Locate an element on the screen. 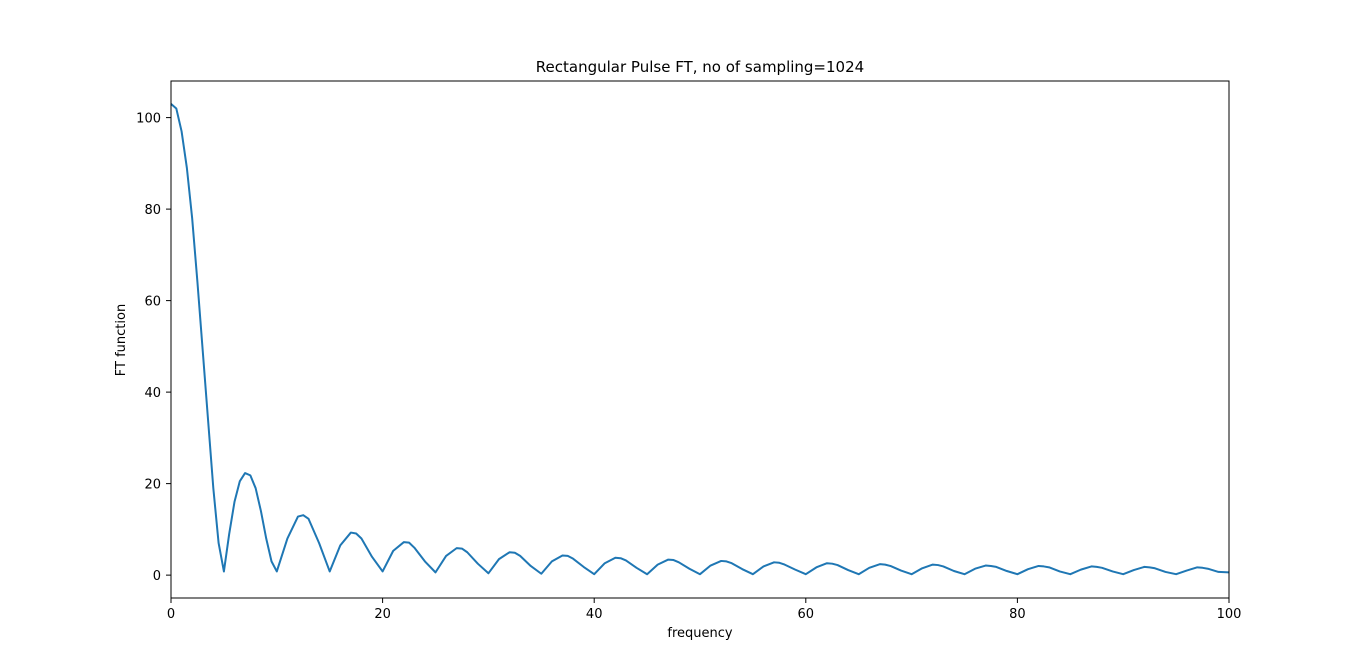 Image resolution: width=1366 pixels, height=671 pixels. x-tick-label: 0 is located at coordinates (171, 614).